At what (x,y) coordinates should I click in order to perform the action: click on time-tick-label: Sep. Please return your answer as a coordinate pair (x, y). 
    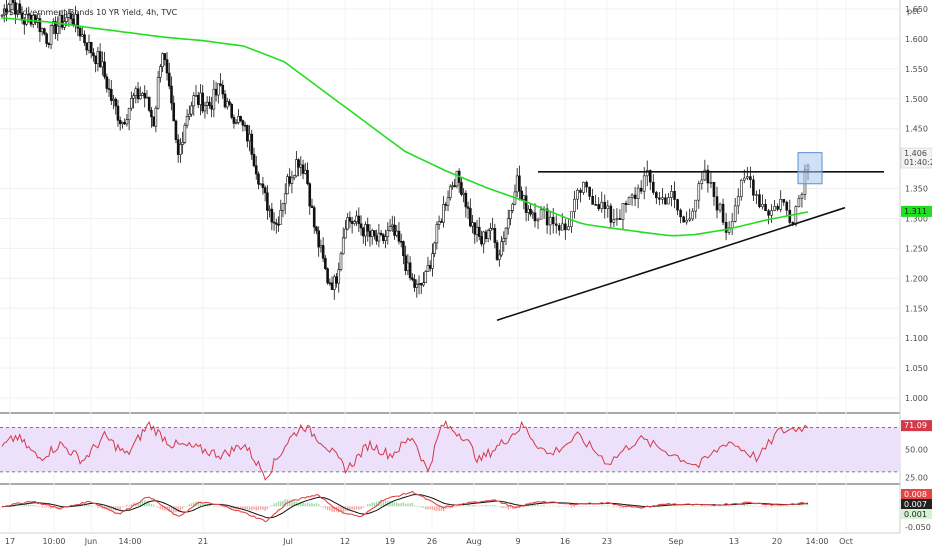
    Looking at the image, I should click on (675, 541).